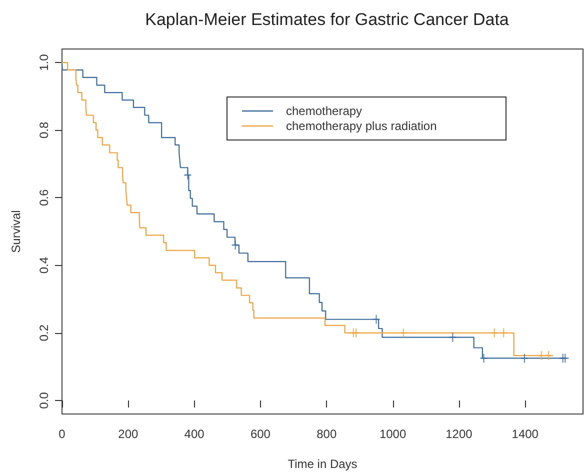 This screenshot has width=584, height=472. Describe the element at coordinates (44, 129) in the screenshot. I see `y-tick-label: 0.8` at that location.